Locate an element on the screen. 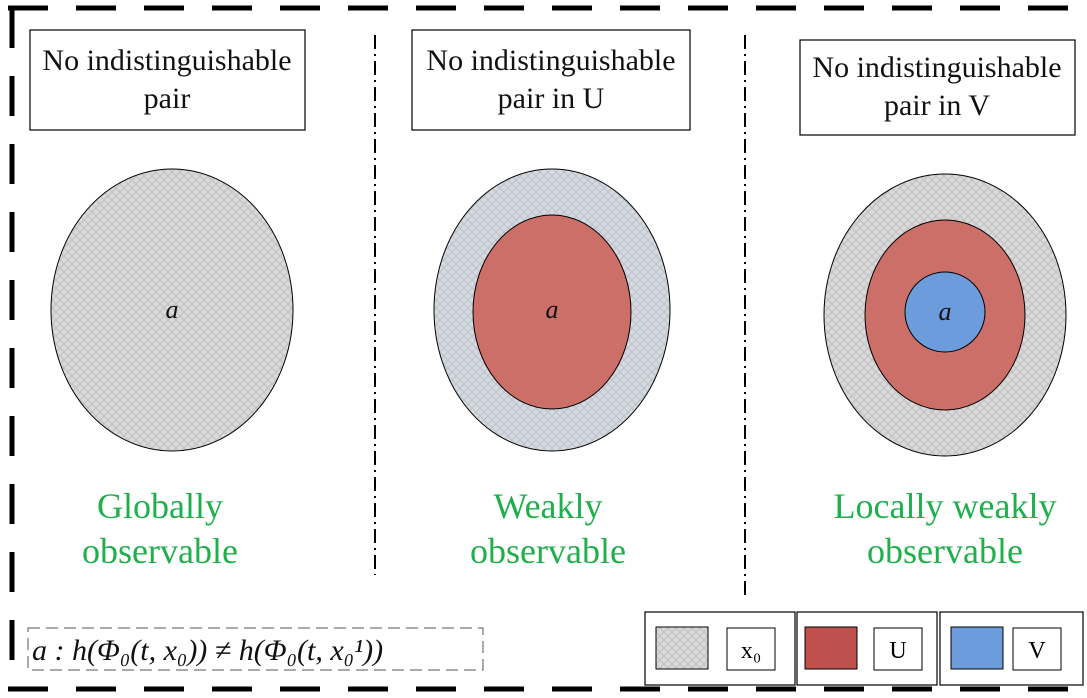 Image resolution: width=1087 pixels, height=698 pixels. box-text: pair in U is located at coordinates (551, 98).